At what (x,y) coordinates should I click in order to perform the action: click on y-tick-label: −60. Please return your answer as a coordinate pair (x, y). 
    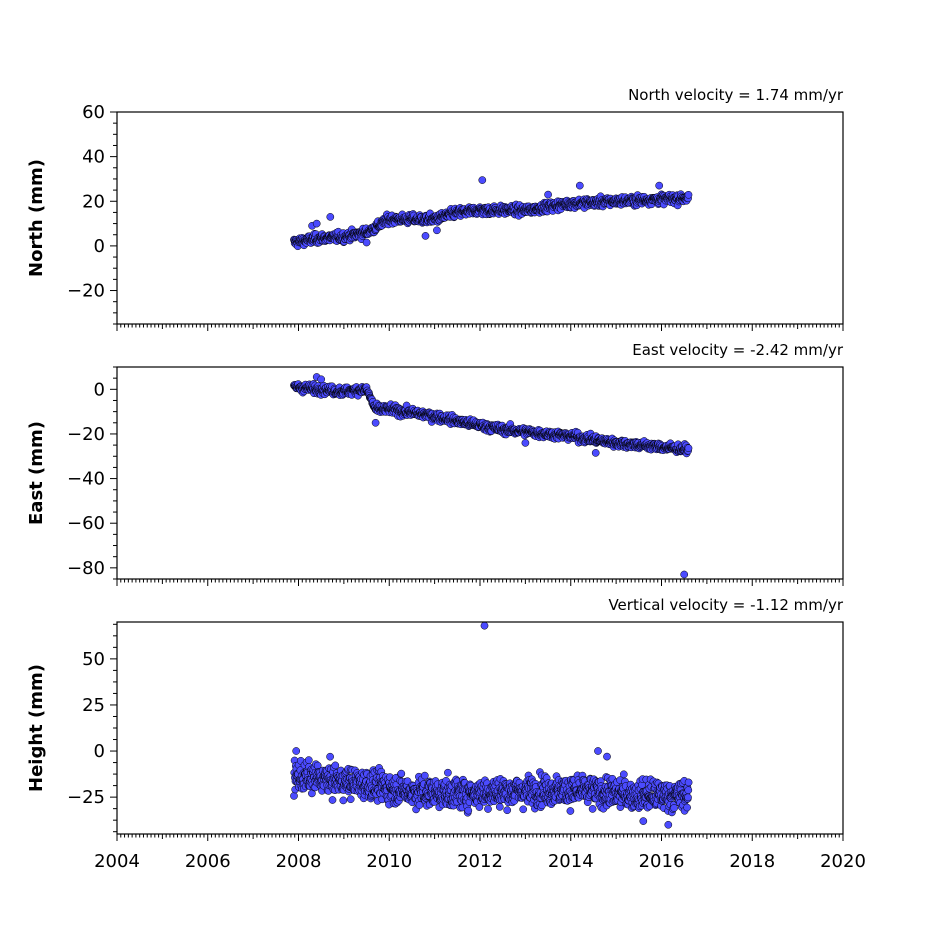
    Looking at the image, I should click on (86, 523).